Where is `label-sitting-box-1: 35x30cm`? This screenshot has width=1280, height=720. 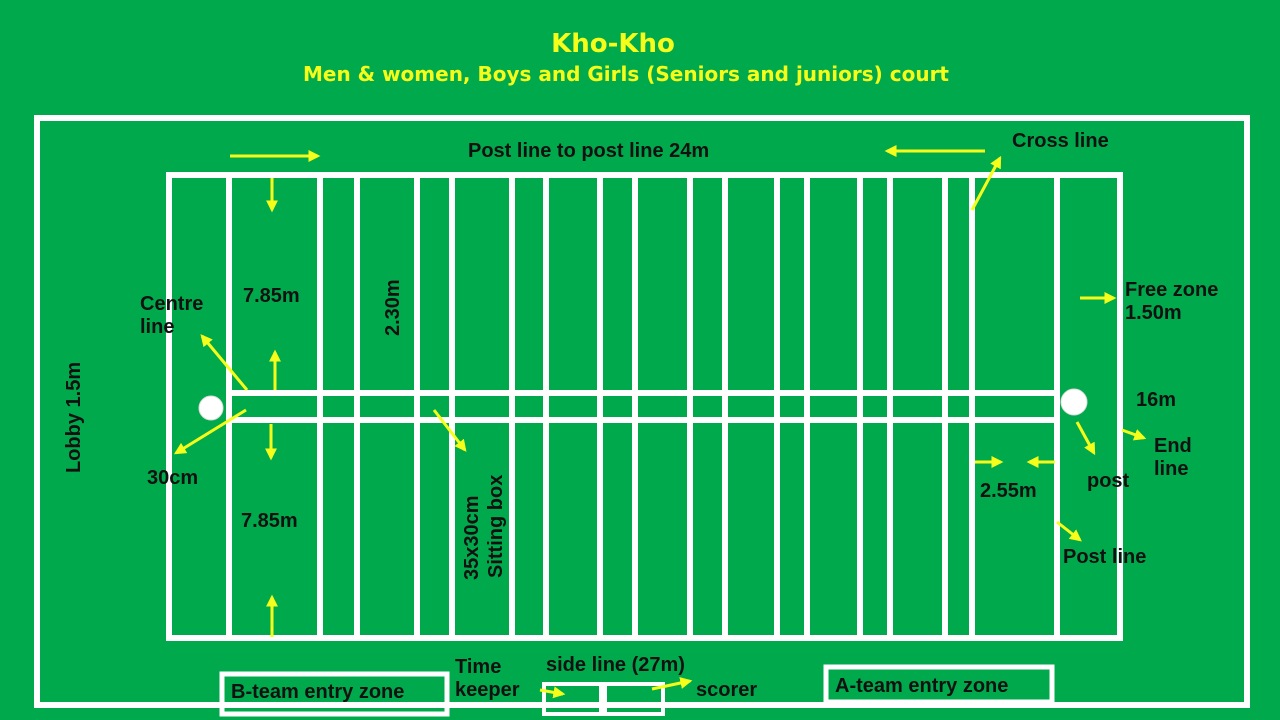
label-sitting-box-1: 35x30cm is located at coordinates (472, 537).